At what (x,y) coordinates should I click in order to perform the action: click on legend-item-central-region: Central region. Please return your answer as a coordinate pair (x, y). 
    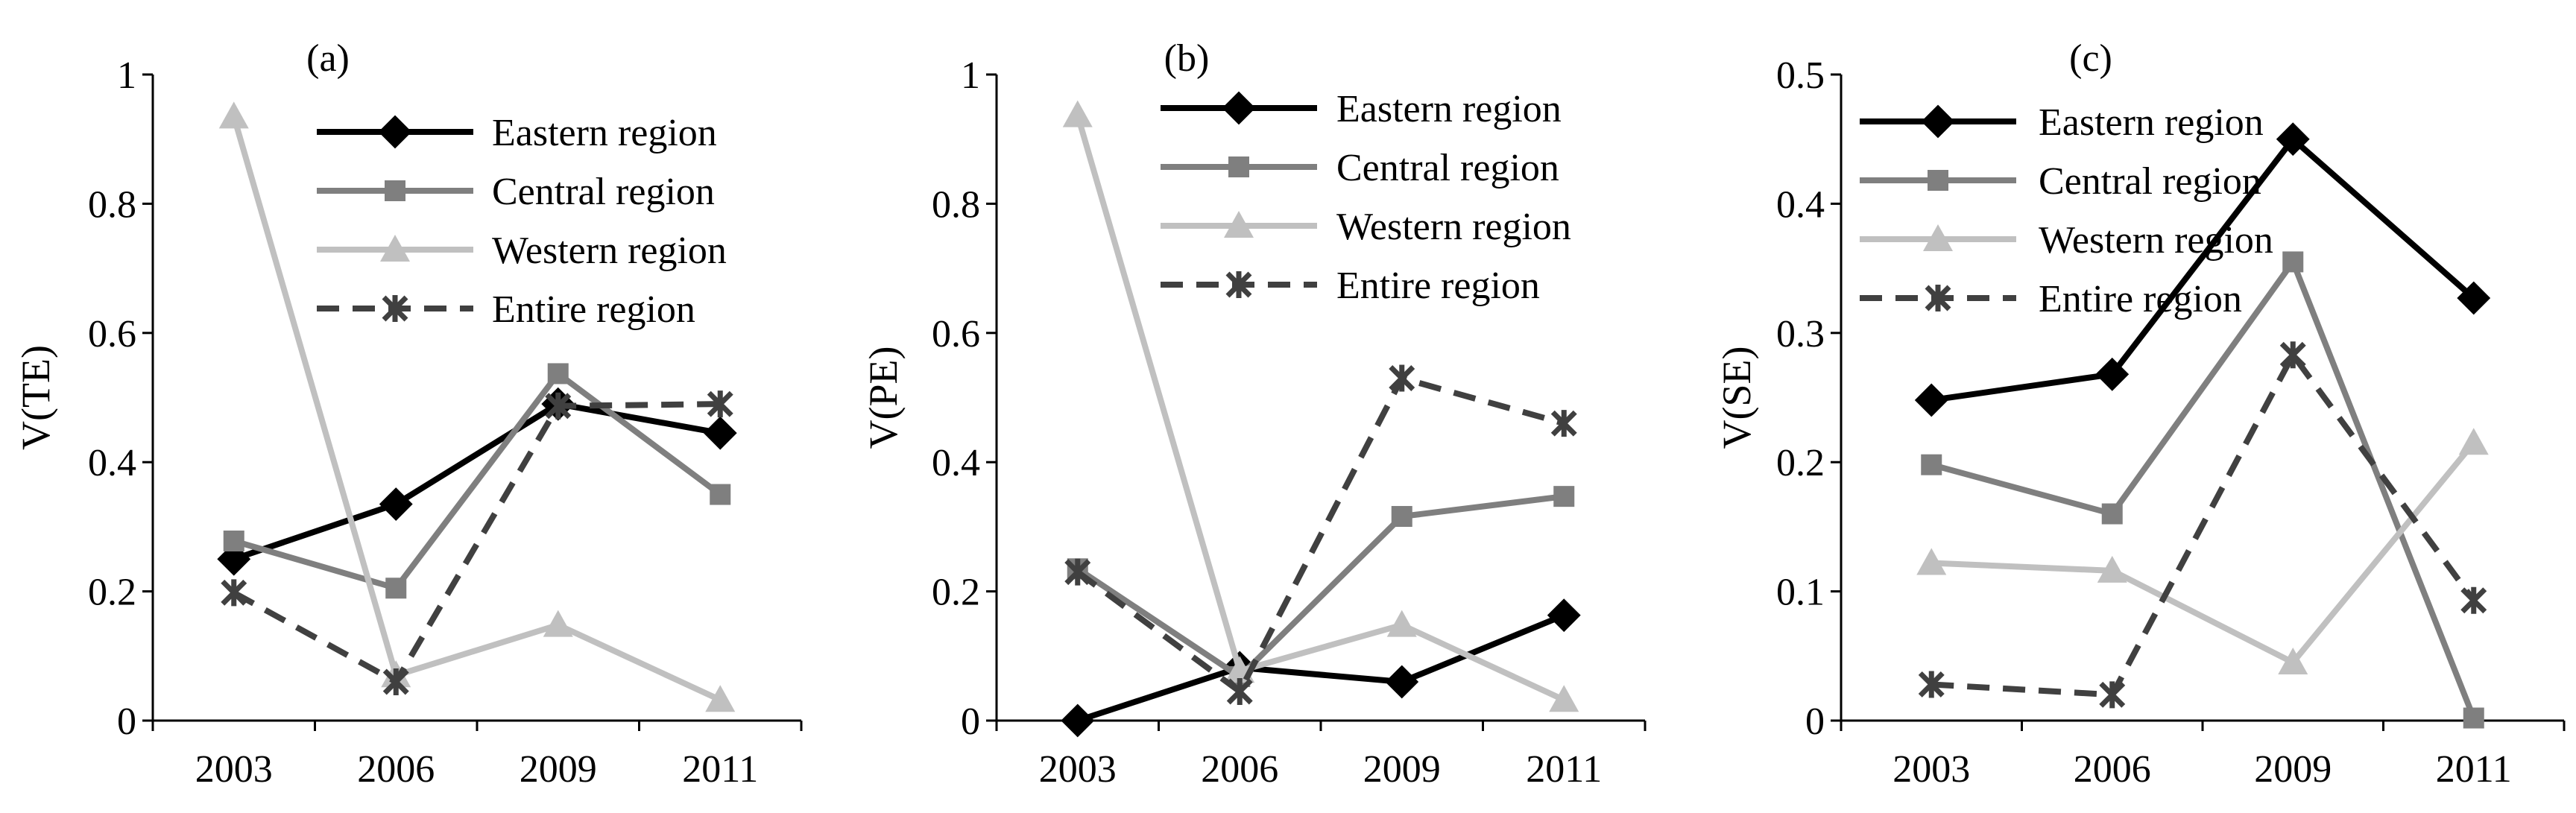
    Looking at the image, I should click on (516, 192).